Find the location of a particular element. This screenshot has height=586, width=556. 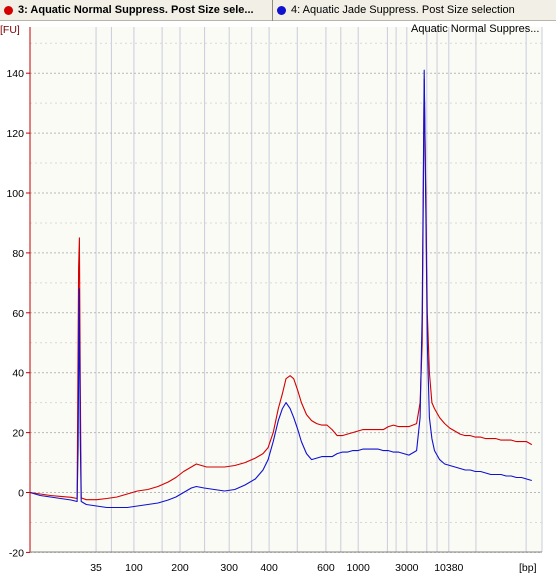

y-unit-label: [FU] is located at coordinates (10, 30).